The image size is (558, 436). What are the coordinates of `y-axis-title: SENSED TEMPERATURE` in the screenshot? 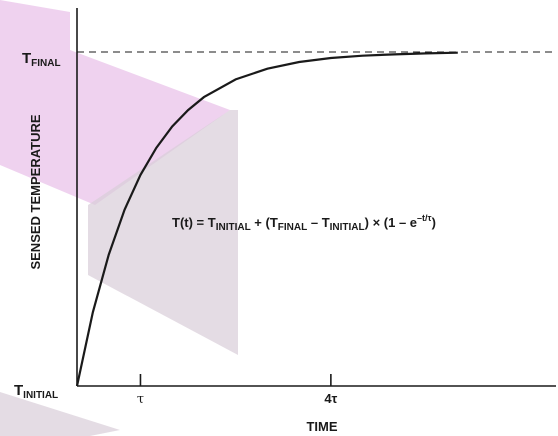 It's located at (35, 191).